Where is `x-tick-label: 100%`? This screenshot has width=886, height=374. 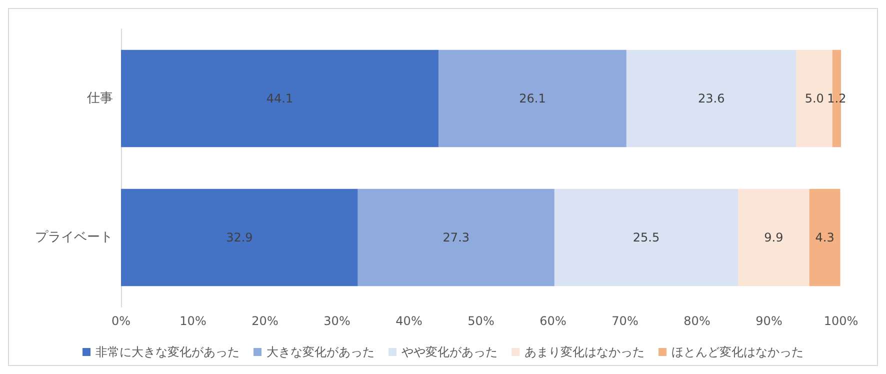
x-tick-label: 100% is located at coordinates (841, 321).